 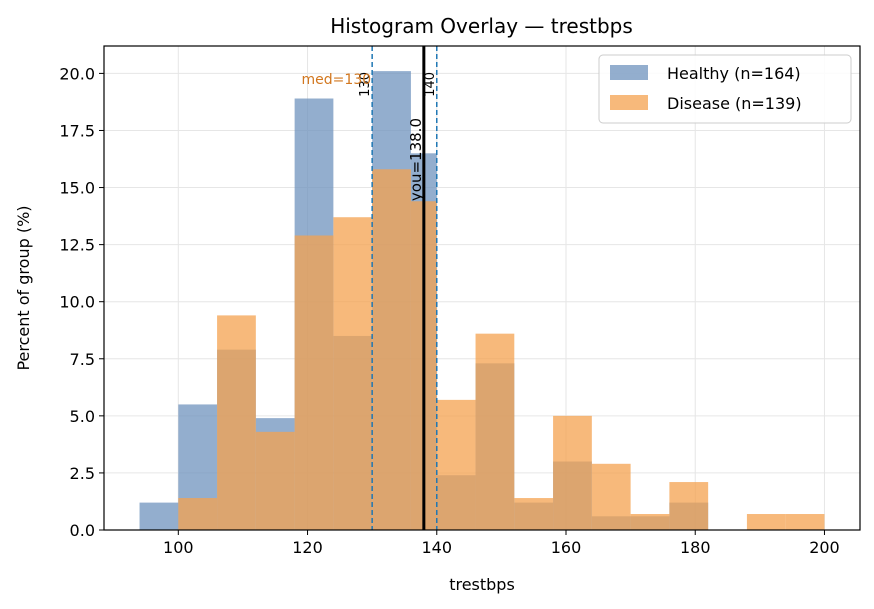 What do you see at coordinates (77, 188) in the screenshot?
I see `y-tick-label: 15.0` at bounding box center [77, 188].